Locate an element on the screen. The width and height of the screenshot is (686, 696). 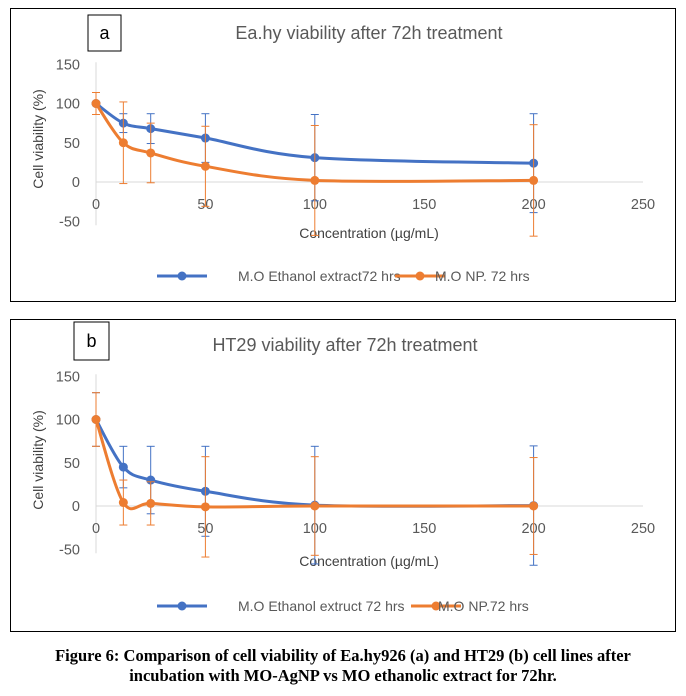
x-tick-label-b: 250 is located at coordinates (643, 529).